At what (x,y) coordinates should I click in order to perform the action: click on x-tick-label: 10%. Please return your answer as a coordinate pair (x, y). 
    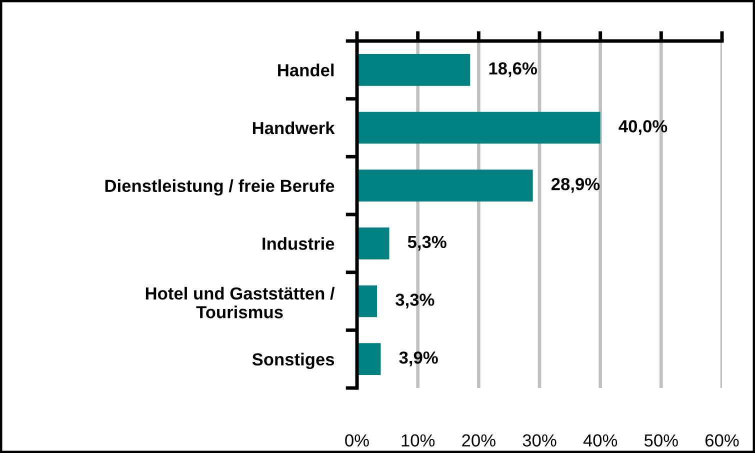
    Looking at the image, I should click on (418, 440).